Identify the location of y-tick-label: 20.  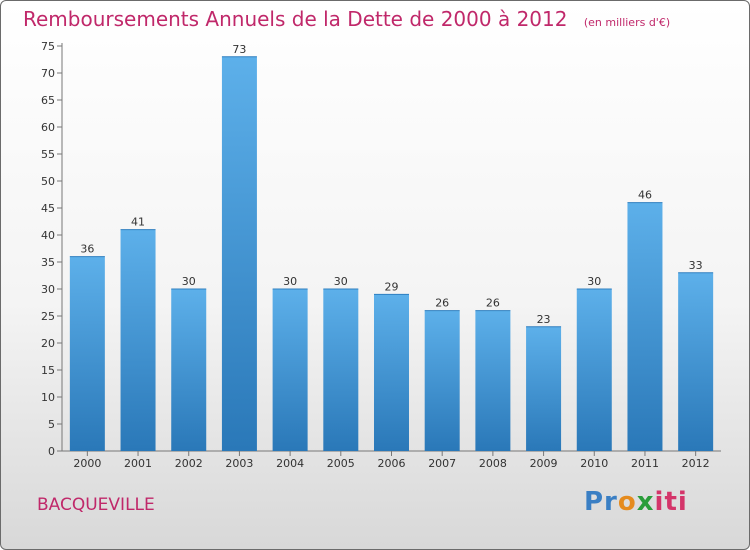
(48, 343).